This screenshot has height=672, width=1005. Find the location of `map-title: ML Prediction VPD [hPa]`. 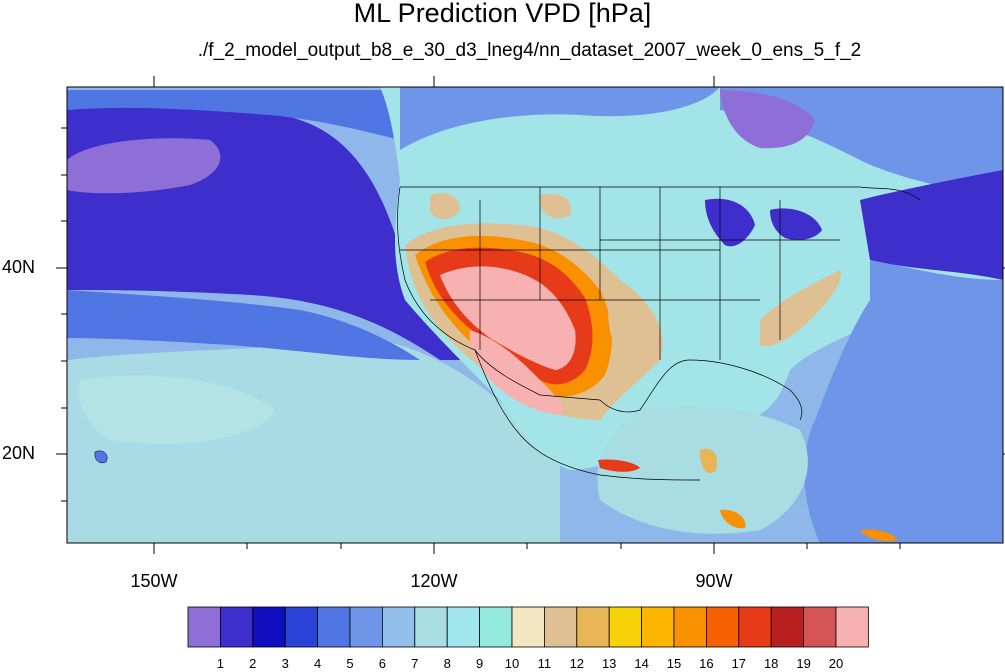

map-title: ML Prediction VPD [hPa] is located at coordinates (502, 14).